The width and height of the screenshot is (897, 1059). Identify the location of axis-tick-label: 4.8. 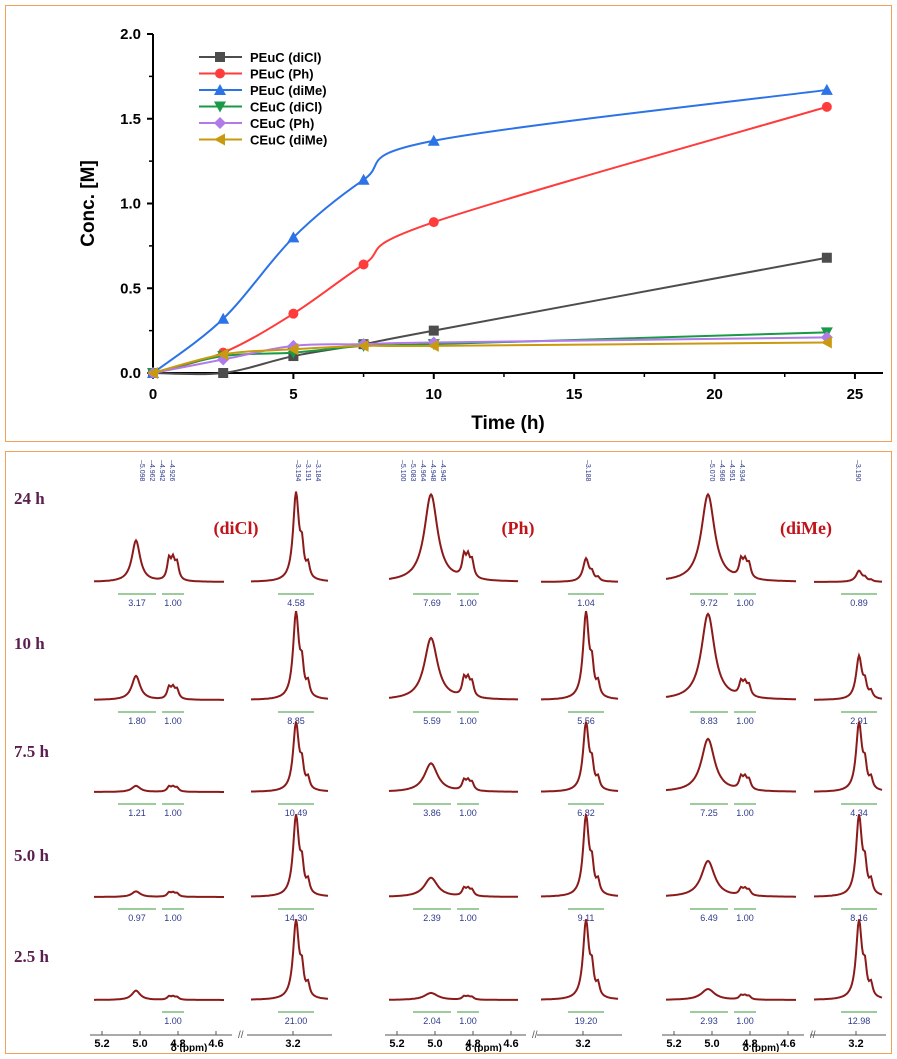
(177, 1044).